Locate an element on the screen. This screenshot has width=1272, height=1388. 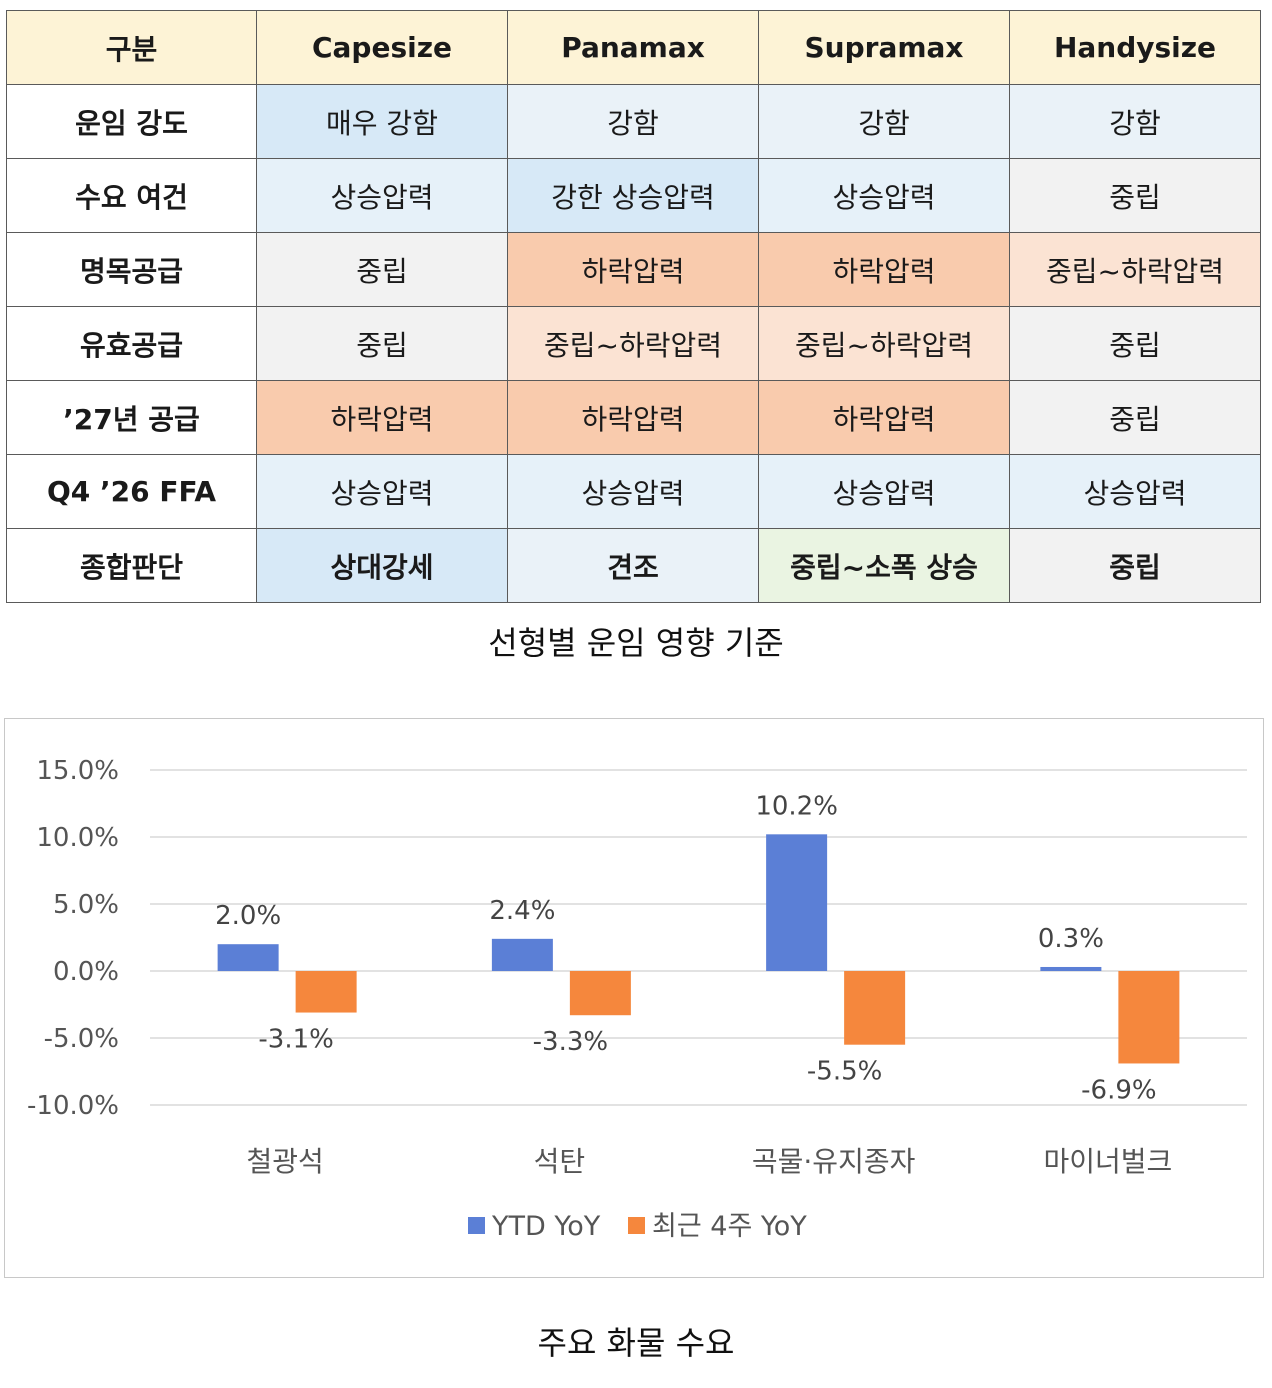
table-row: Q4 ’26 FFA 상승압력 상승압력 상승압력 상승압력 is located at coordinates (633, 491).